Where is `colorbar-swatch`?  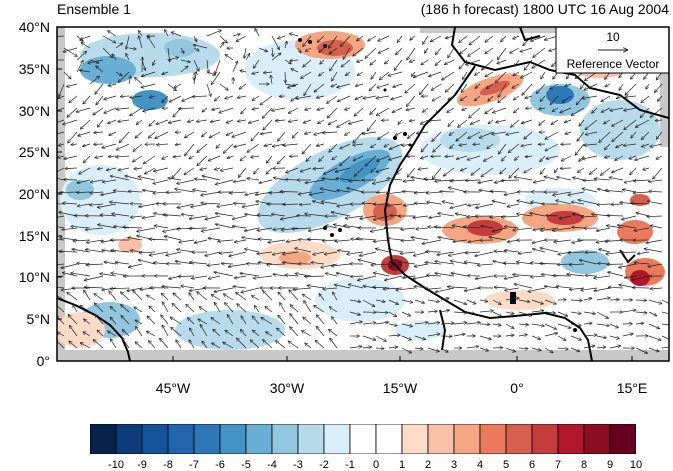 colorbar-swatch is located at coordinates (129, 439).